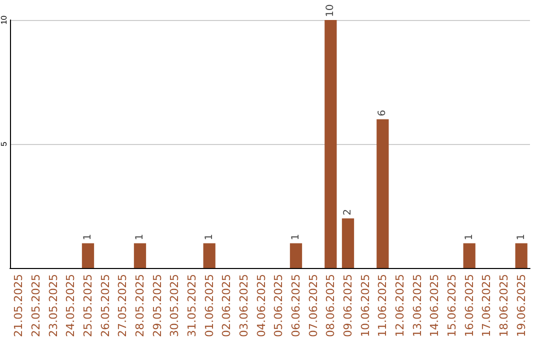 This screenshot has height=340, width=540. Describe the element at coordinates (244, 306) in the screenshot. I see `x-tick-label: 03.06.2025` at that location.